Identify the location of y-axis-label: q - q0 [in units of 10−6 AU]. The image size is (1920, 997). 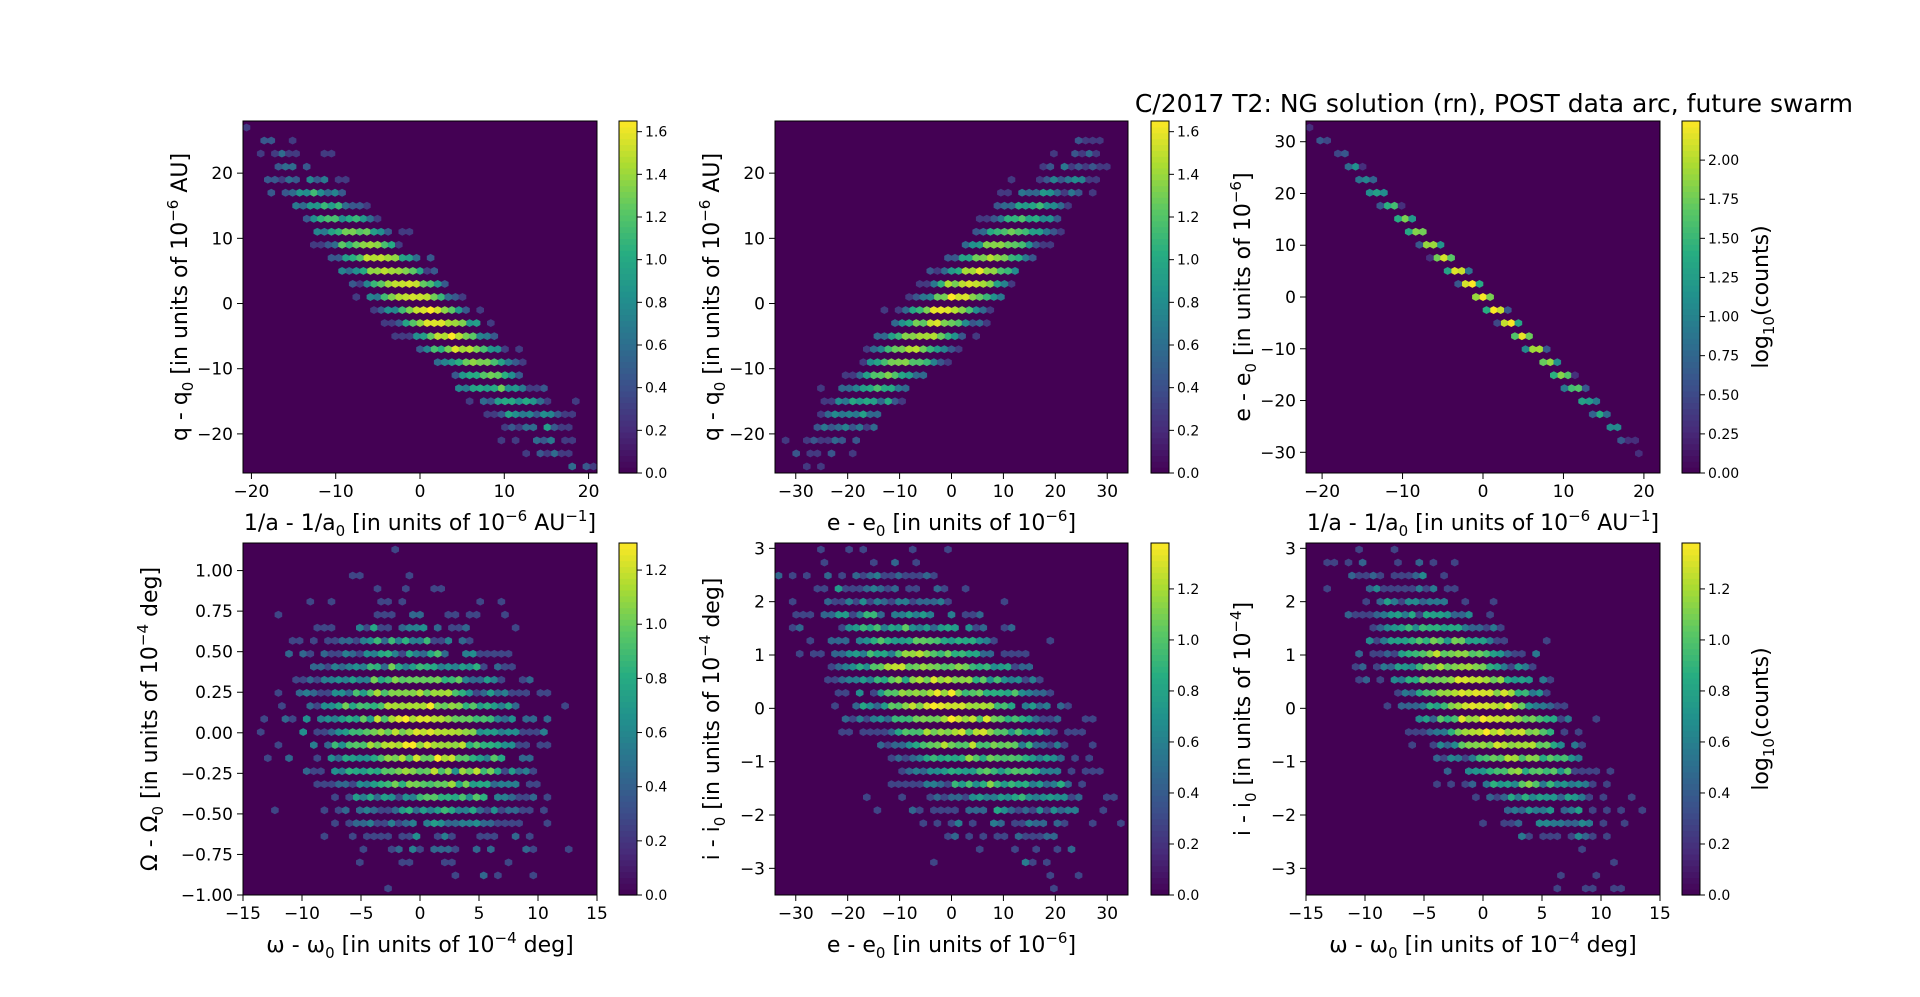
(180, 297).